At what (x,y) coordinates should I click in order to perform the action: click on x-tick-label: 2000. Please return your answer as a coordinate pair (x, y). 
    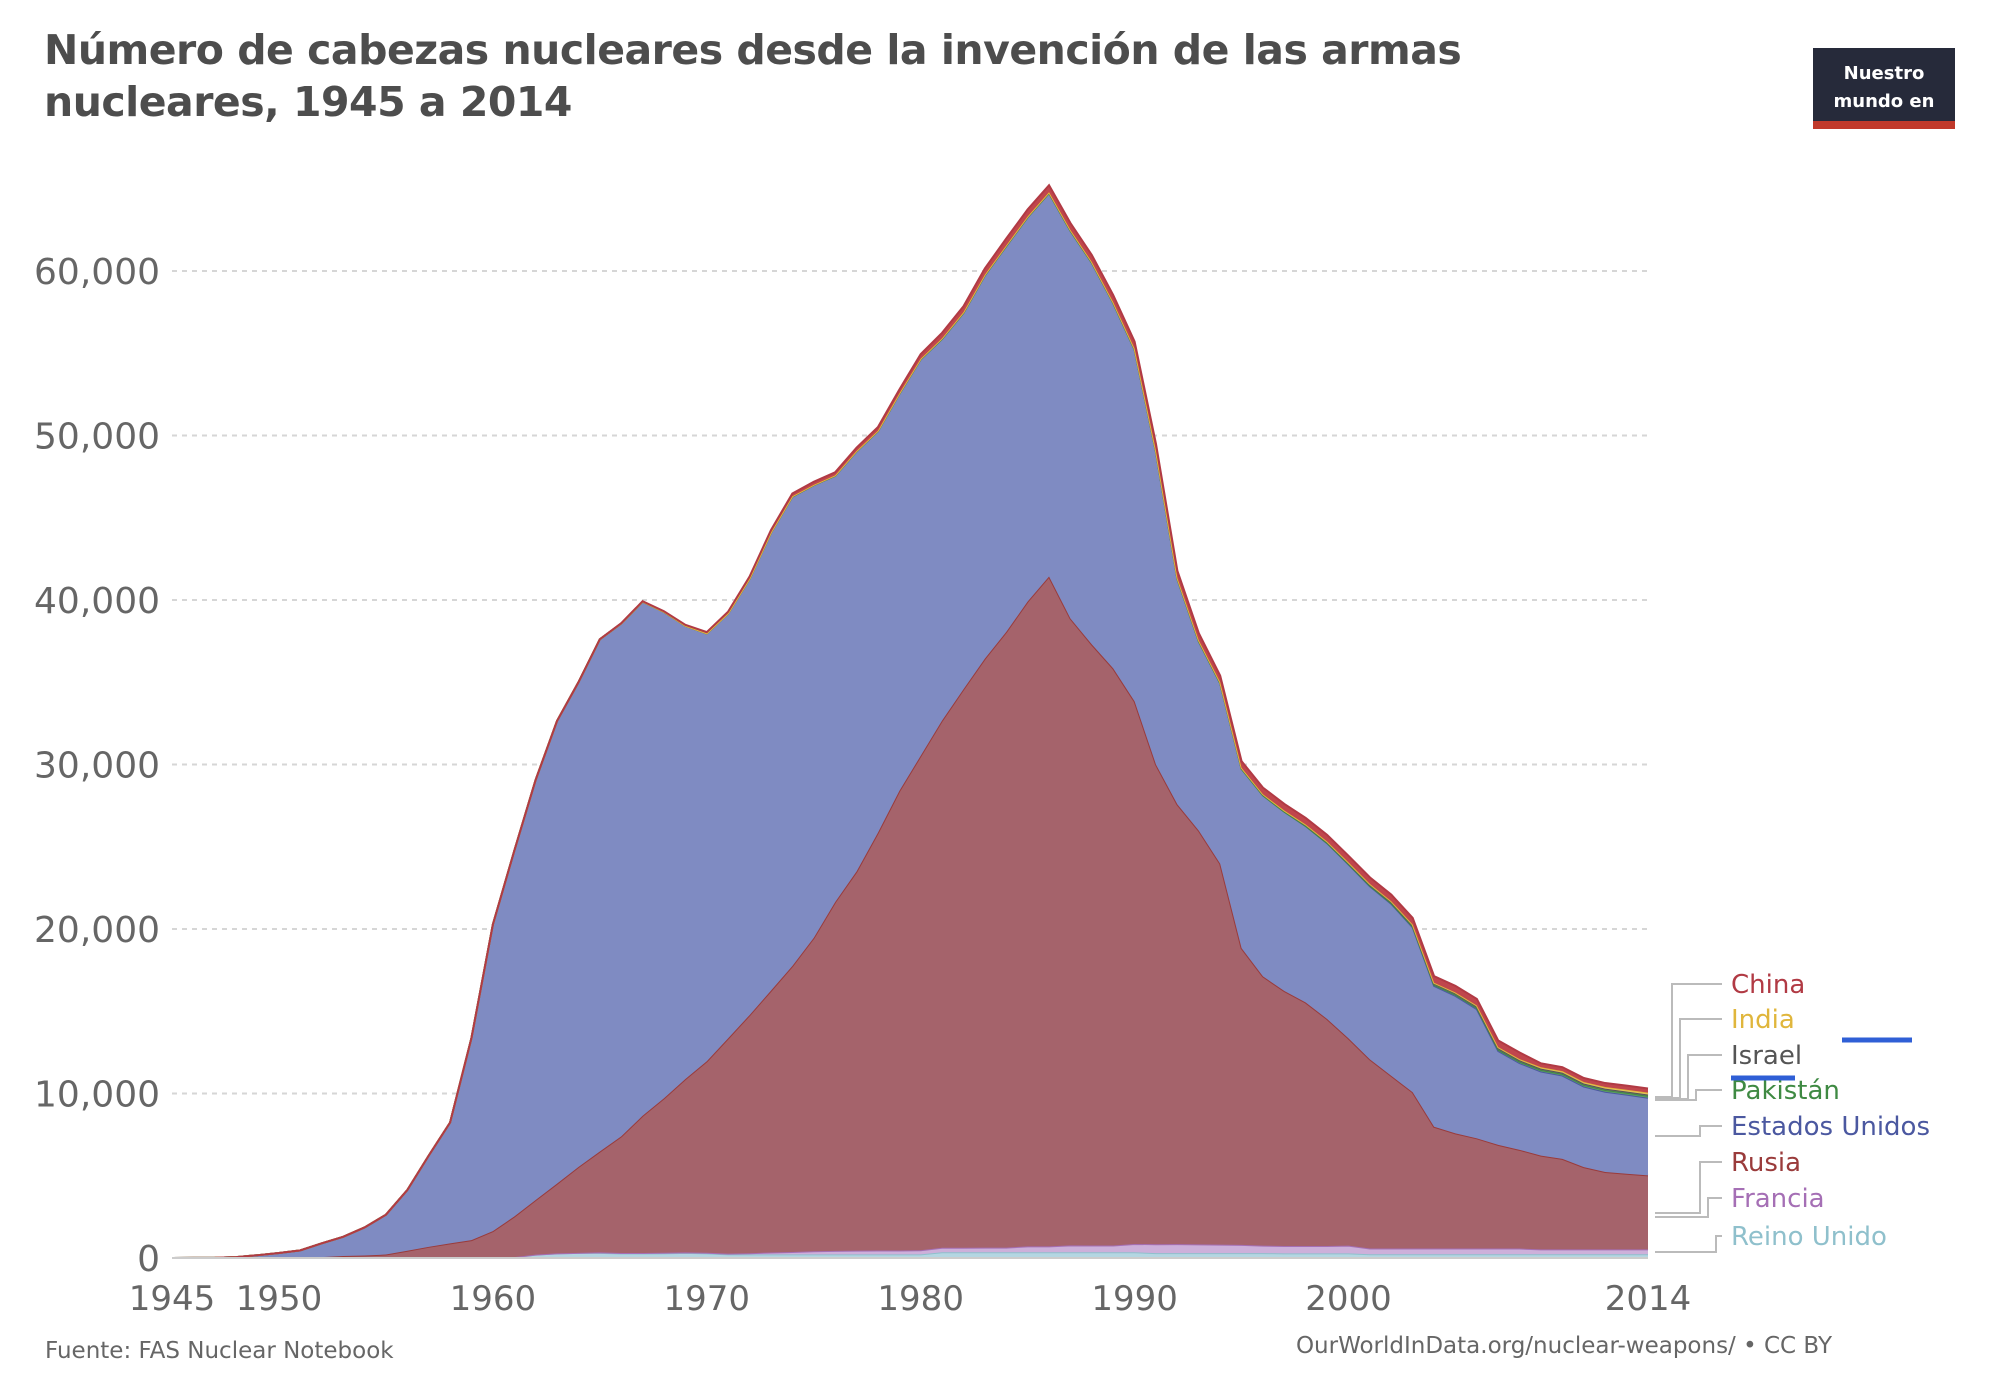
    Looking at the image, I should click on (1348, 1299).